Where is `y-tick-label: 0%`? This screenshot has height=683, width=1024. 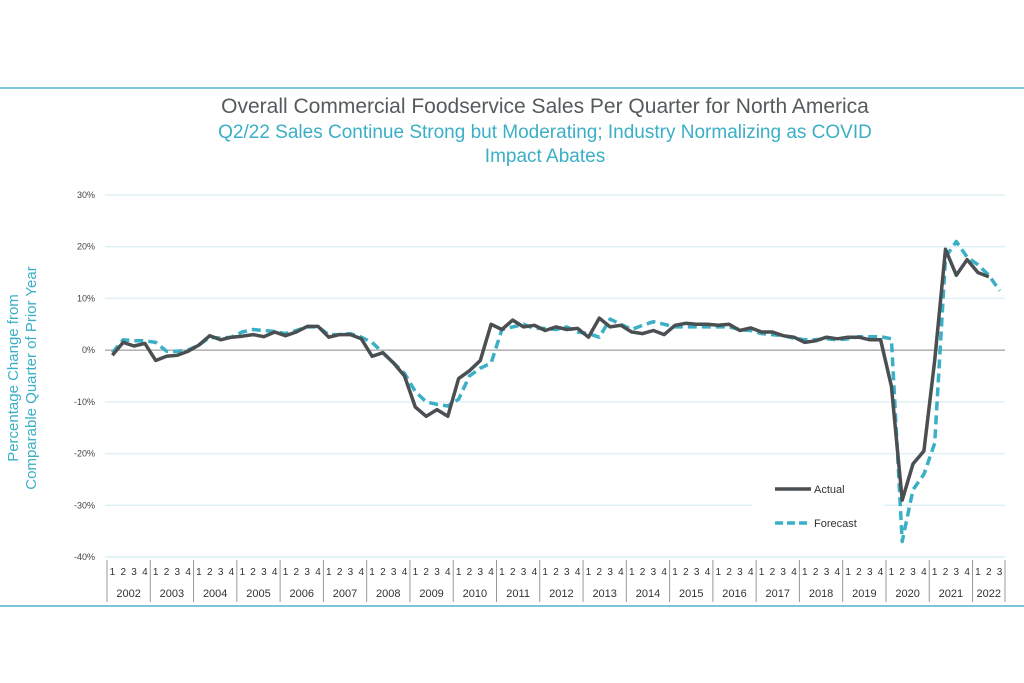 y-tick-label: 0% is located at coordinates (88, 350).